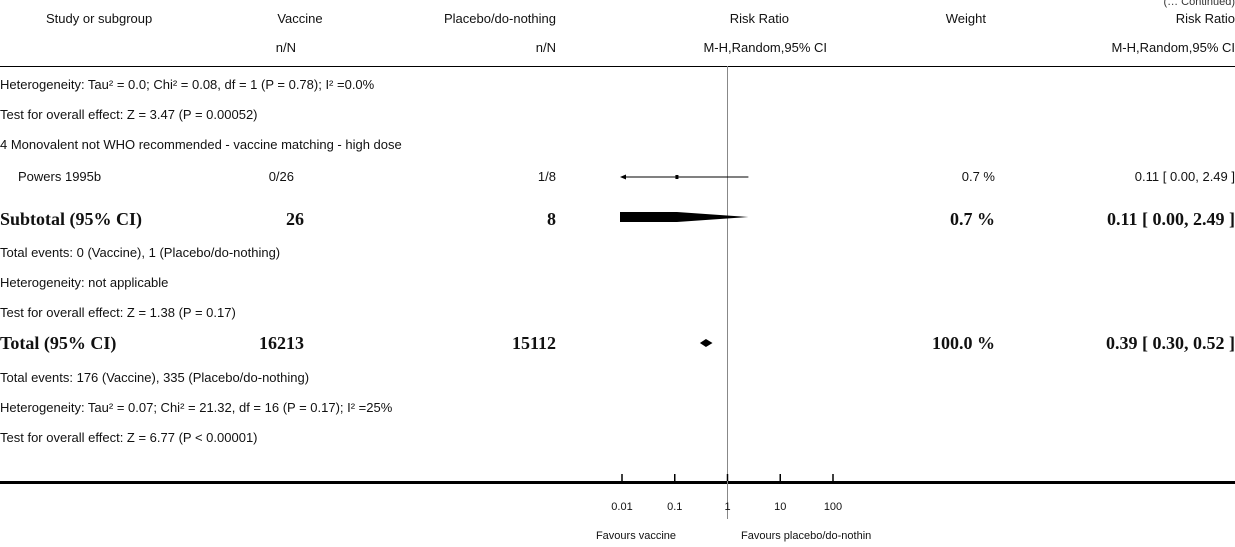 This screenshot has height=547, width=1235. Describe the element at coordinates (727, 507) in the screenshot. I see `axis-tick-label: 1` at that location.